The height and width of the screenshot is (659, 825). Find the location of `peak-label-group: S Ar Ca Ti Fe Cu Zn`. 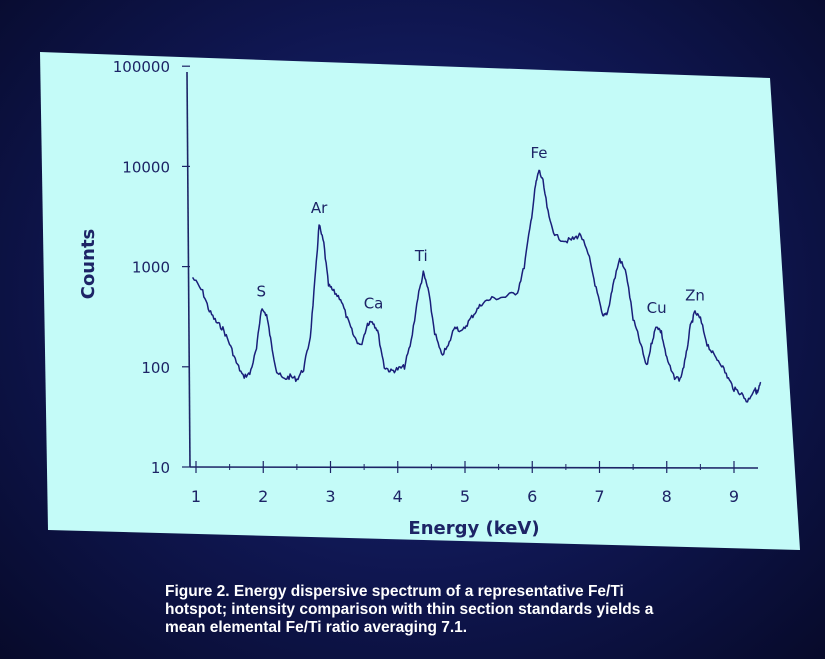

peak-label-group: S Ar Ca Ti Fe Cu Zn is located at coordinates (480, 230).